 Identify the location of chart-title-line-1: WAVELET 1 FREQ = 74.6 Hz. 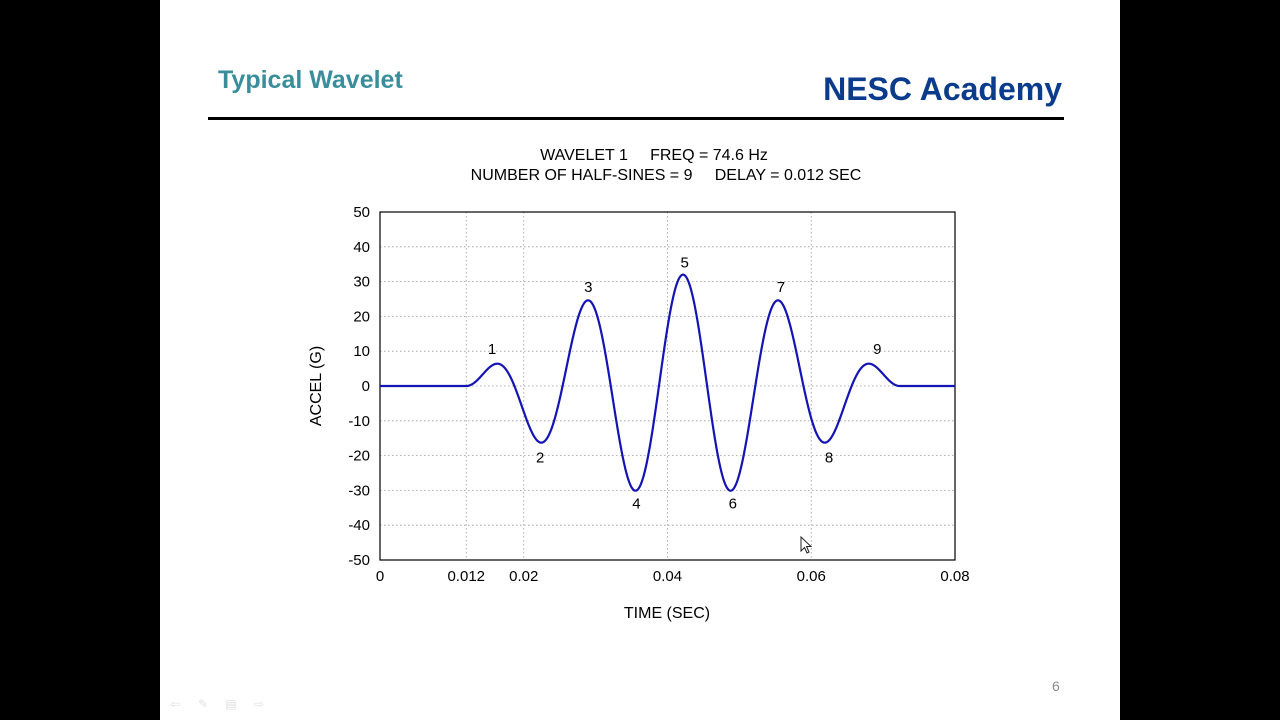
(654, 155).